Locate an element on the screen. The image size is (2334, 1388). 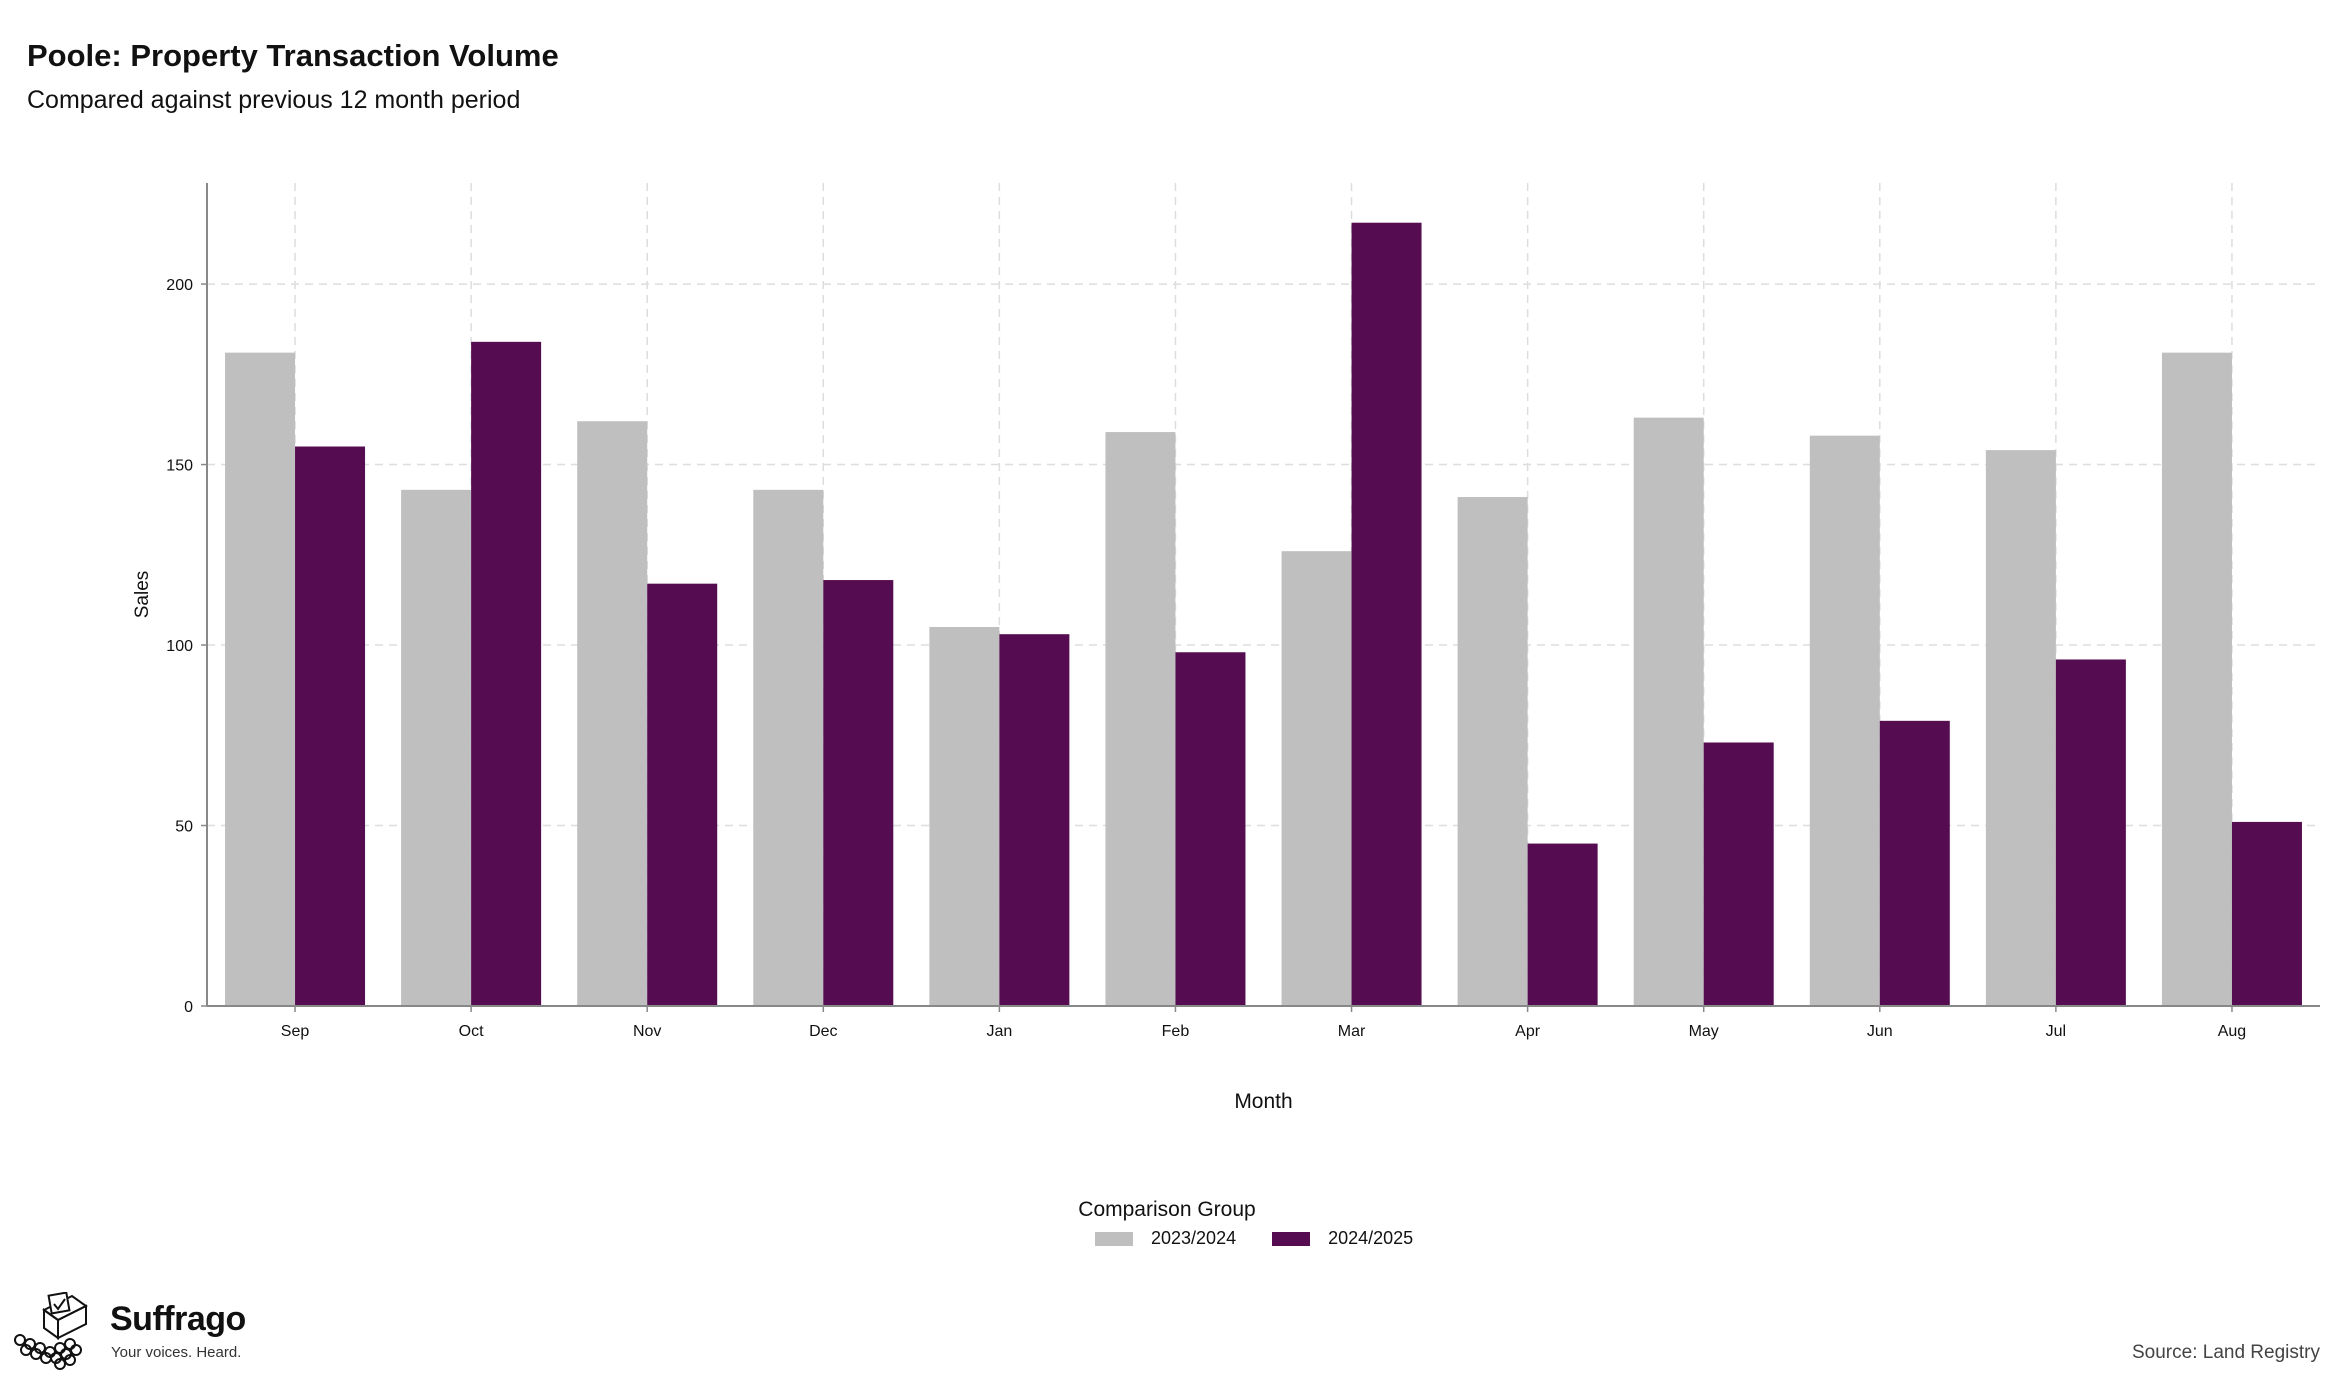
legend-item-2024-2025: 2024/2025 is located at coordinates (1342, 1238).